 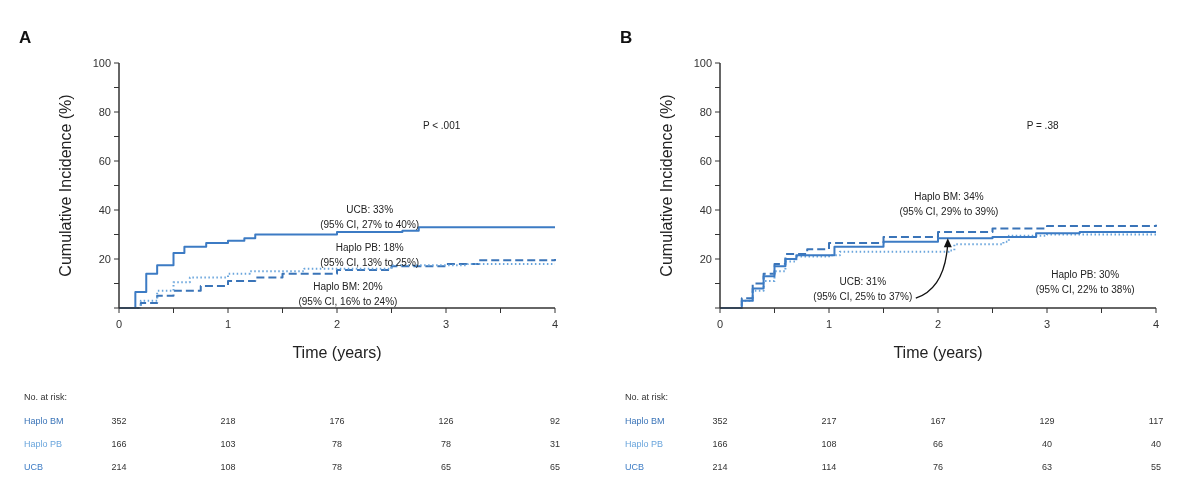 I want to click on text: 352 217 167 129 117, so click(x=938, y=421).